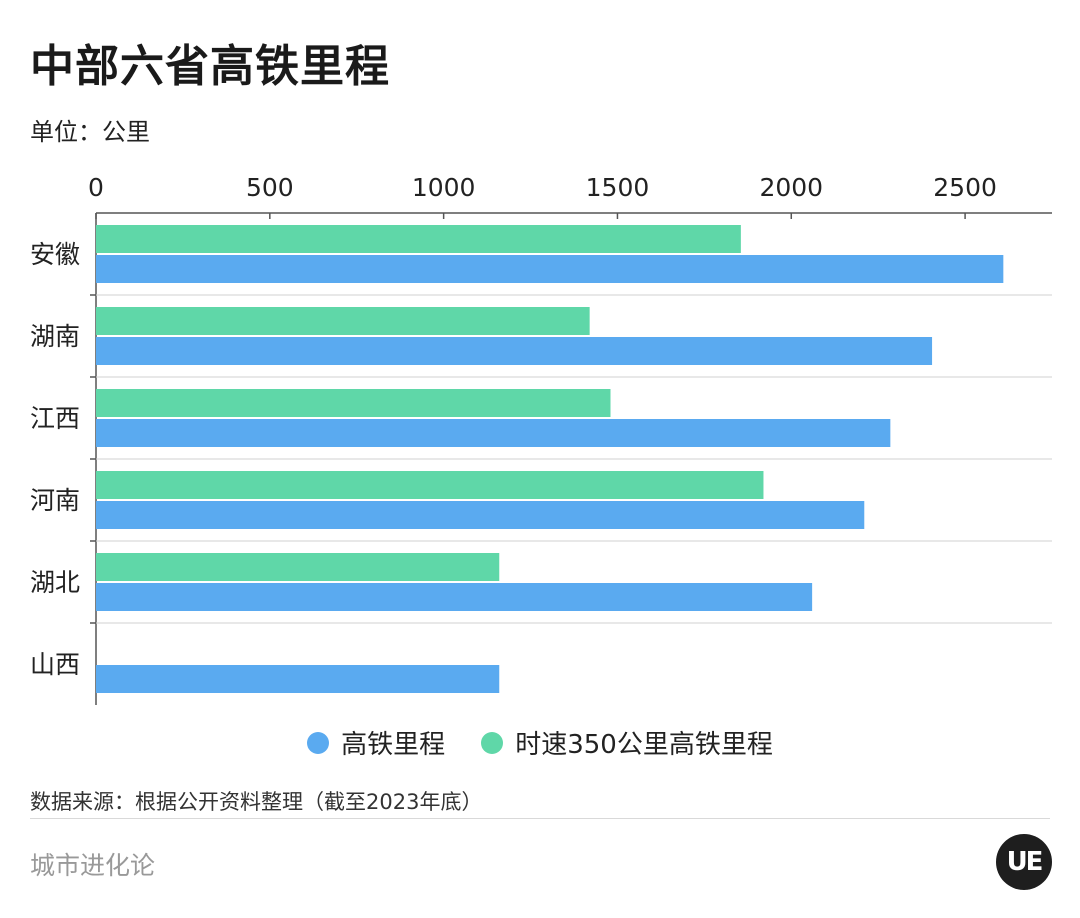  What do you see at coordinates (55, 336) in the screenshot?
I see `category-label: 湖南` at bounding box center [55, 336].